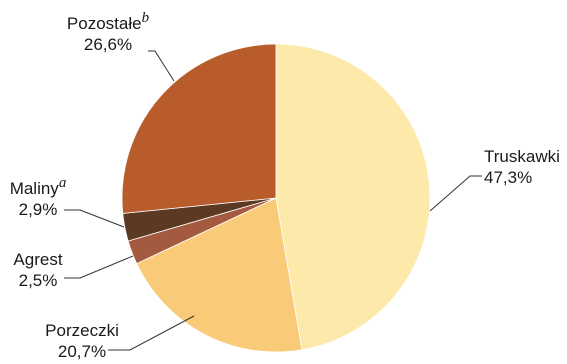  What do you see at coordinates (63, 183) in the screenshot?
I see `footnote-marker: a` at bounding box center [63, 183].